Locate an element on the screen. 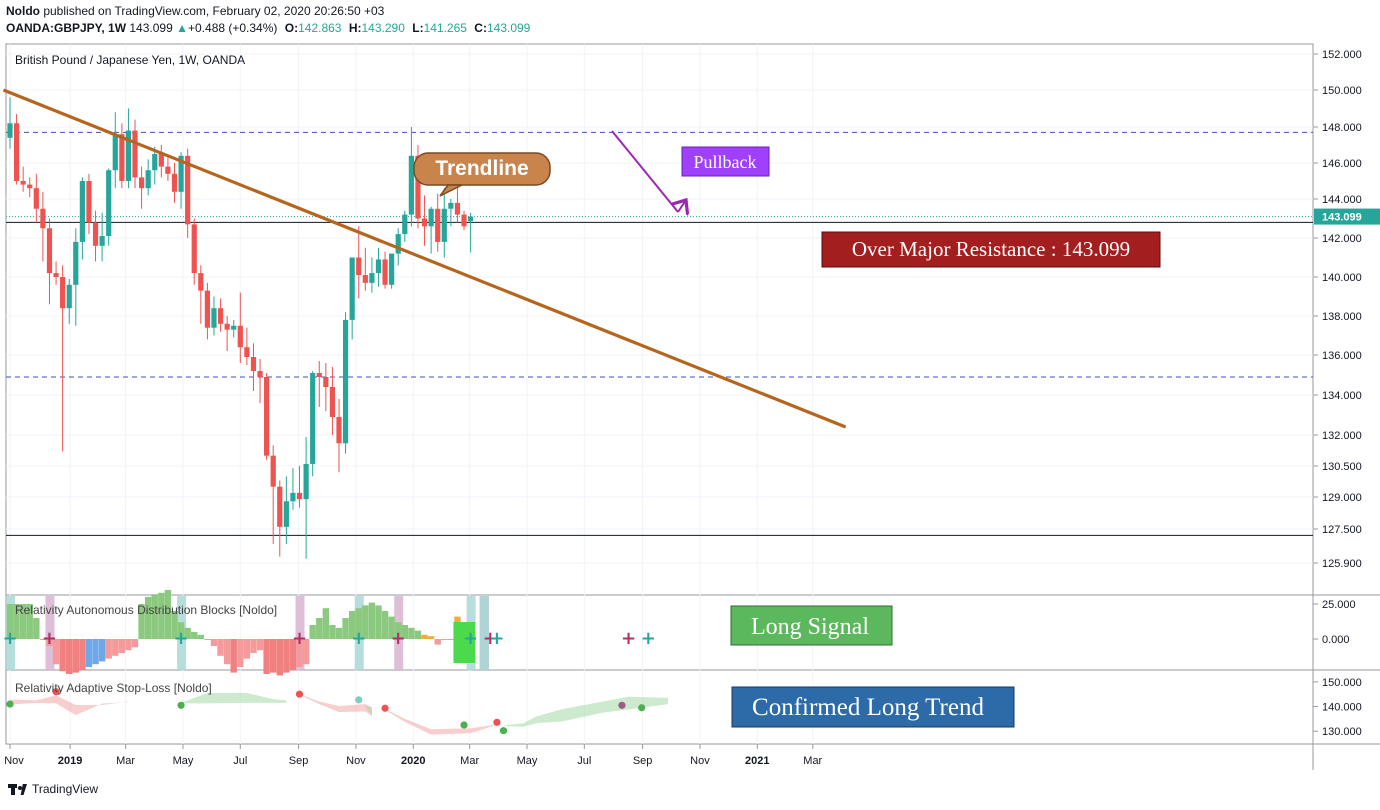  confirmed-trend-annotation: Confirmed Long Trend is located at coordinates (873, 707).